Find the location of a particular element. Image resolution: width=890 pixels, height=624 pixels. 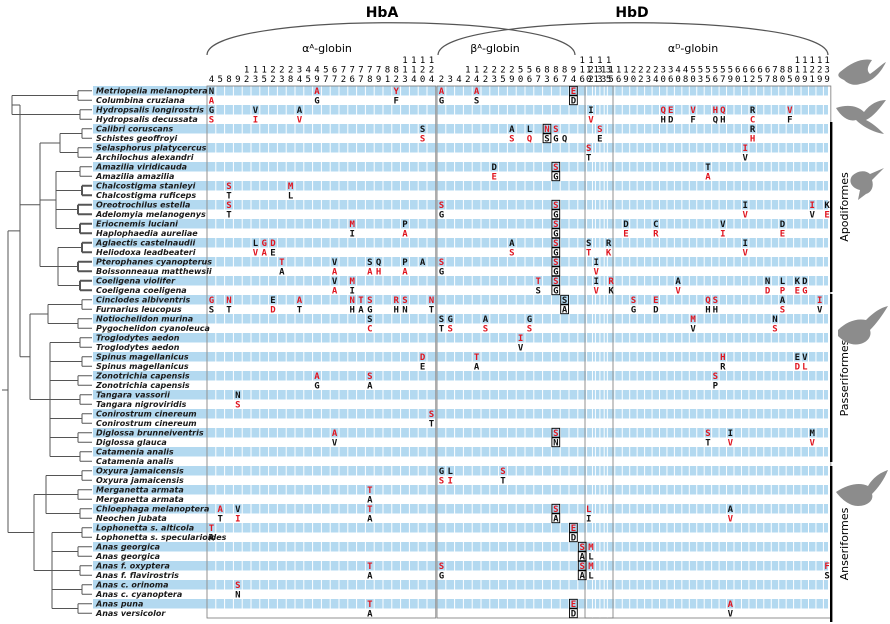

residue-letter: P is located at coordinates (716, 387).